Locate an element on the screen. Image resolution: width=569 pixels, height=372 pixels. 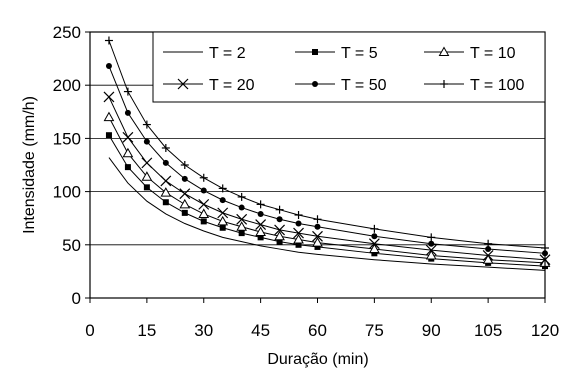
y-tick-label-200: 200 is located at coordinates (67, 85).